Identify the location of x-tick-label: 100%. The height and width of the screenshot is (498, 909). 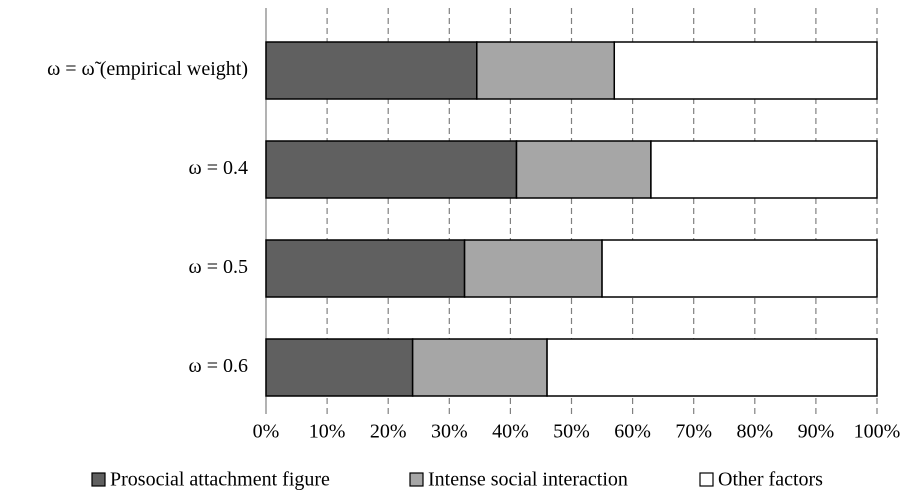
(877, 432).